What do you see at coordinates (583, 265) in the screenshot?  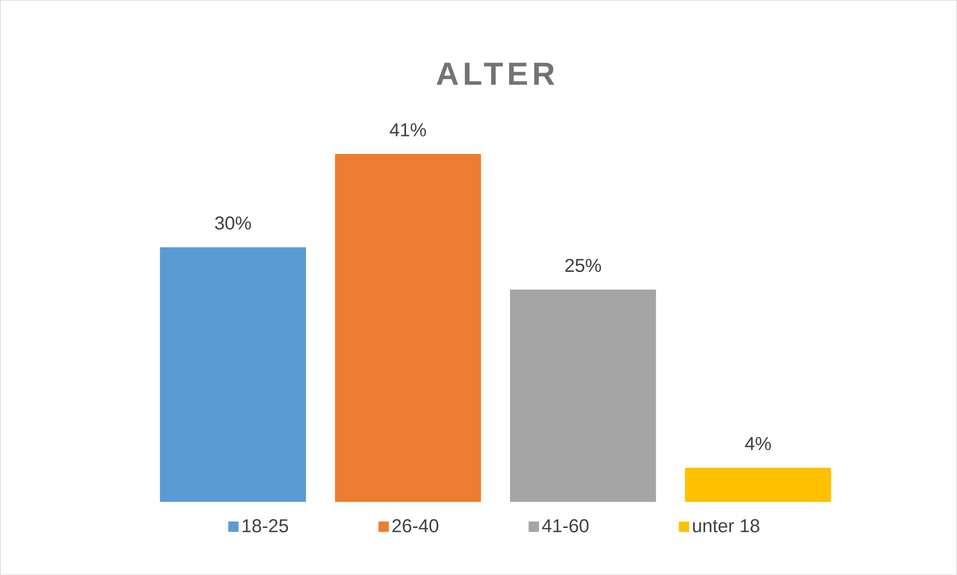 I see `data-label: 25%` at bounding box center [583, 265].